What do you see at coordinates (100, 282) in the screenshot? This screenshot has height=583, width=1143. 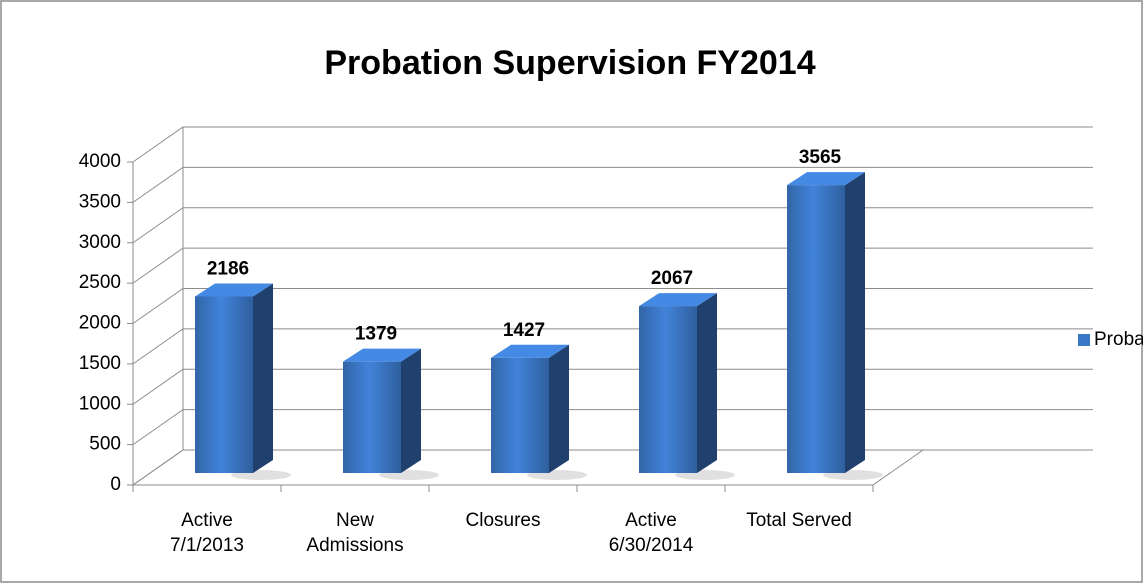 I see `y-tick-label: 2500` at bounding box center [100, 282].